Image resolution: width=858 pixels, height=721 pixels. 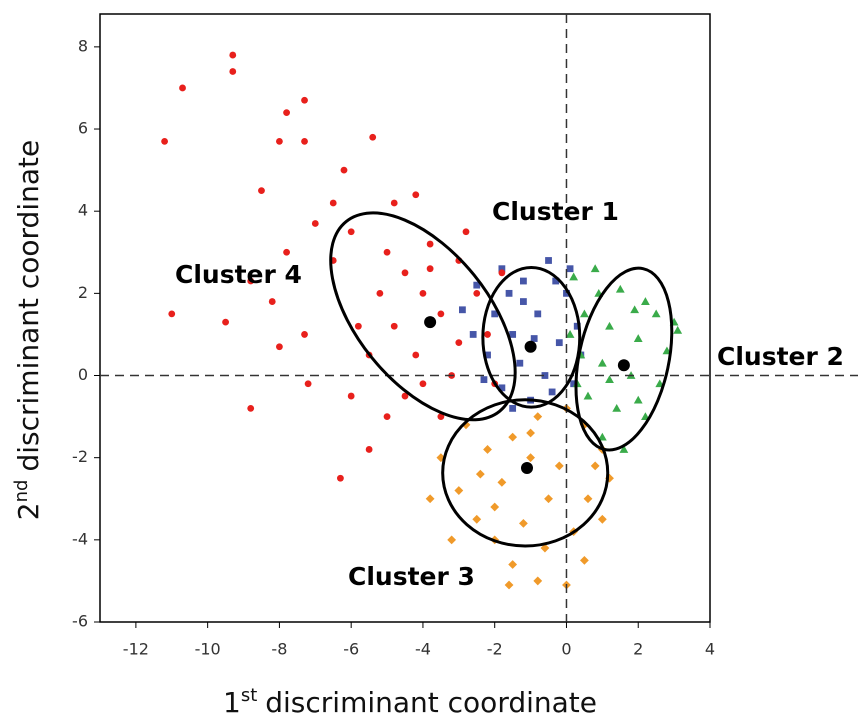 I want to click on y-tick-label: 0, so click(x=83, y=374).